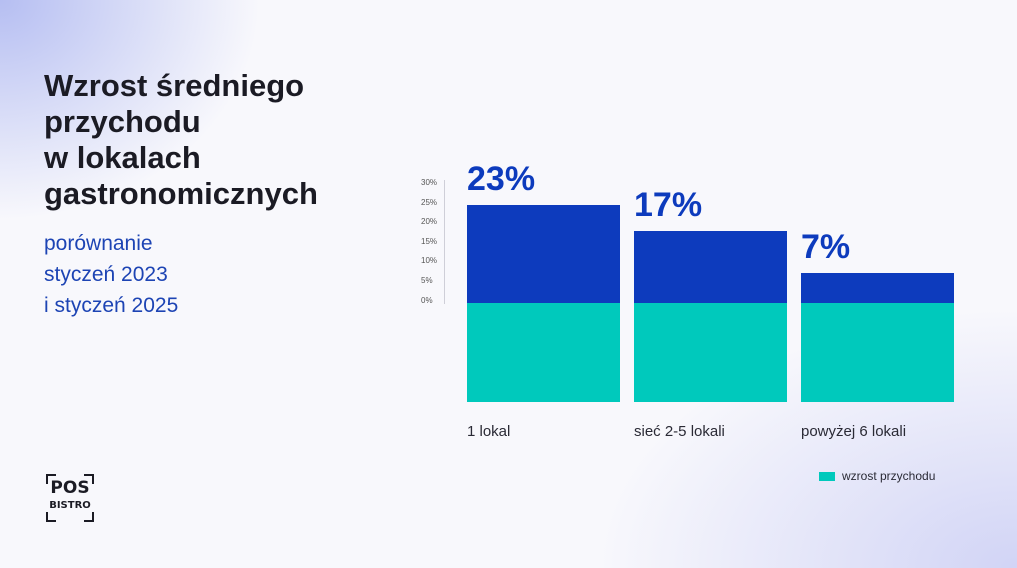 The height and width of the screenshot is (568, 1017). What do you see at coordinates (89, 479) in the screenshot?
I see `logo-corner-tr` at bounding box center [89, 479].